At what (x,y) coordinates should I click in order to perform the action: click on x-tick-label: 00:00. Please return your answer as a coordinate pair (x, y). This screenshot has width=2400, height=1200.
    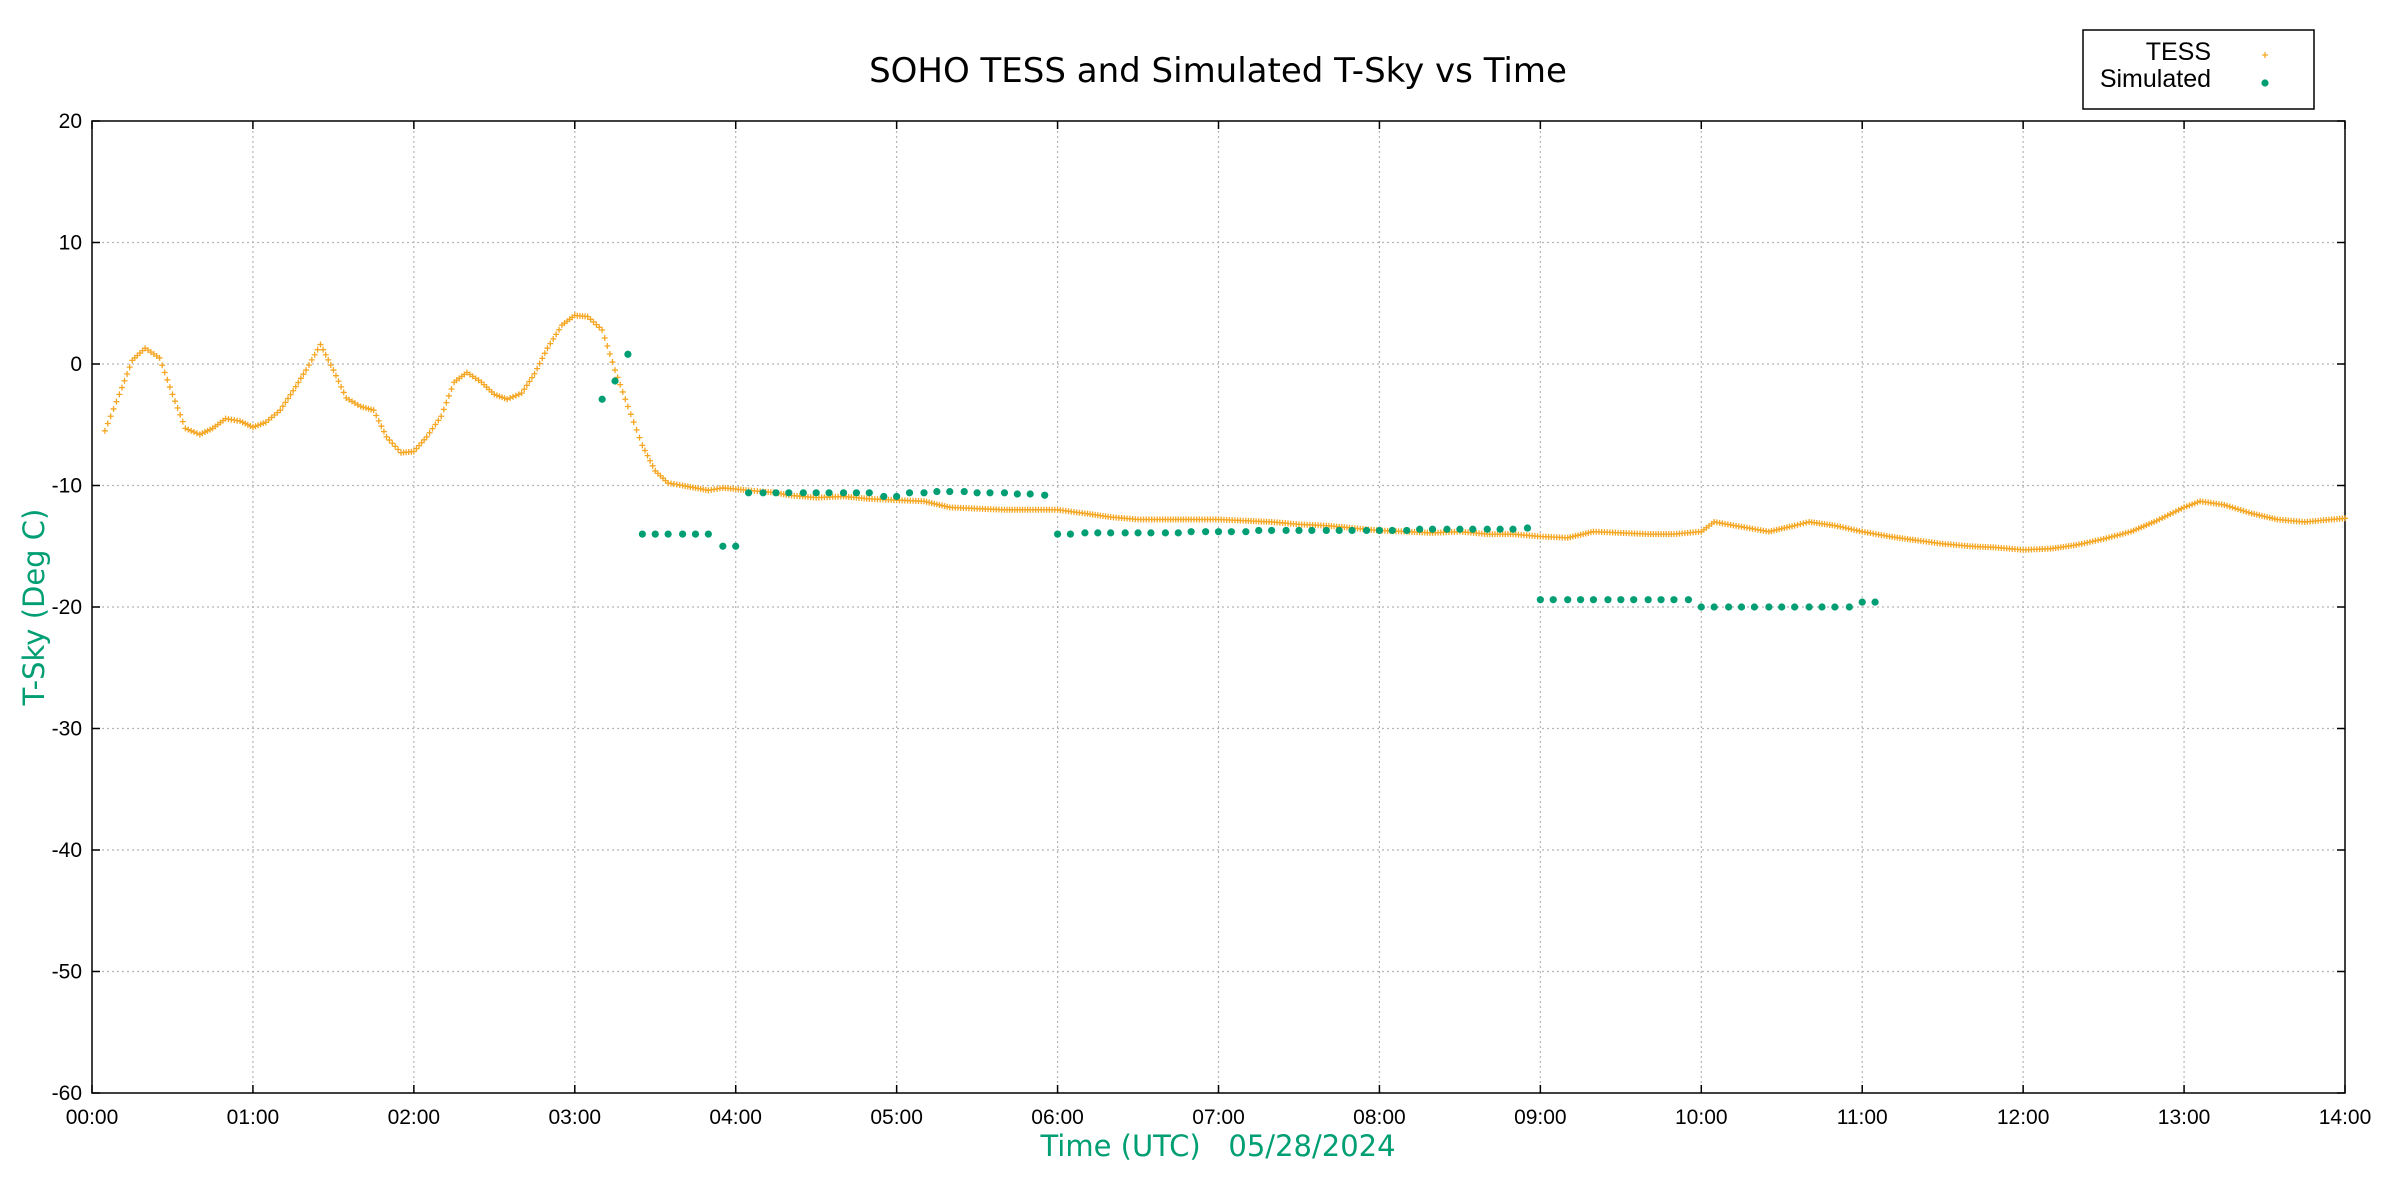
    Looking at the image, I should click on (92, 1117).